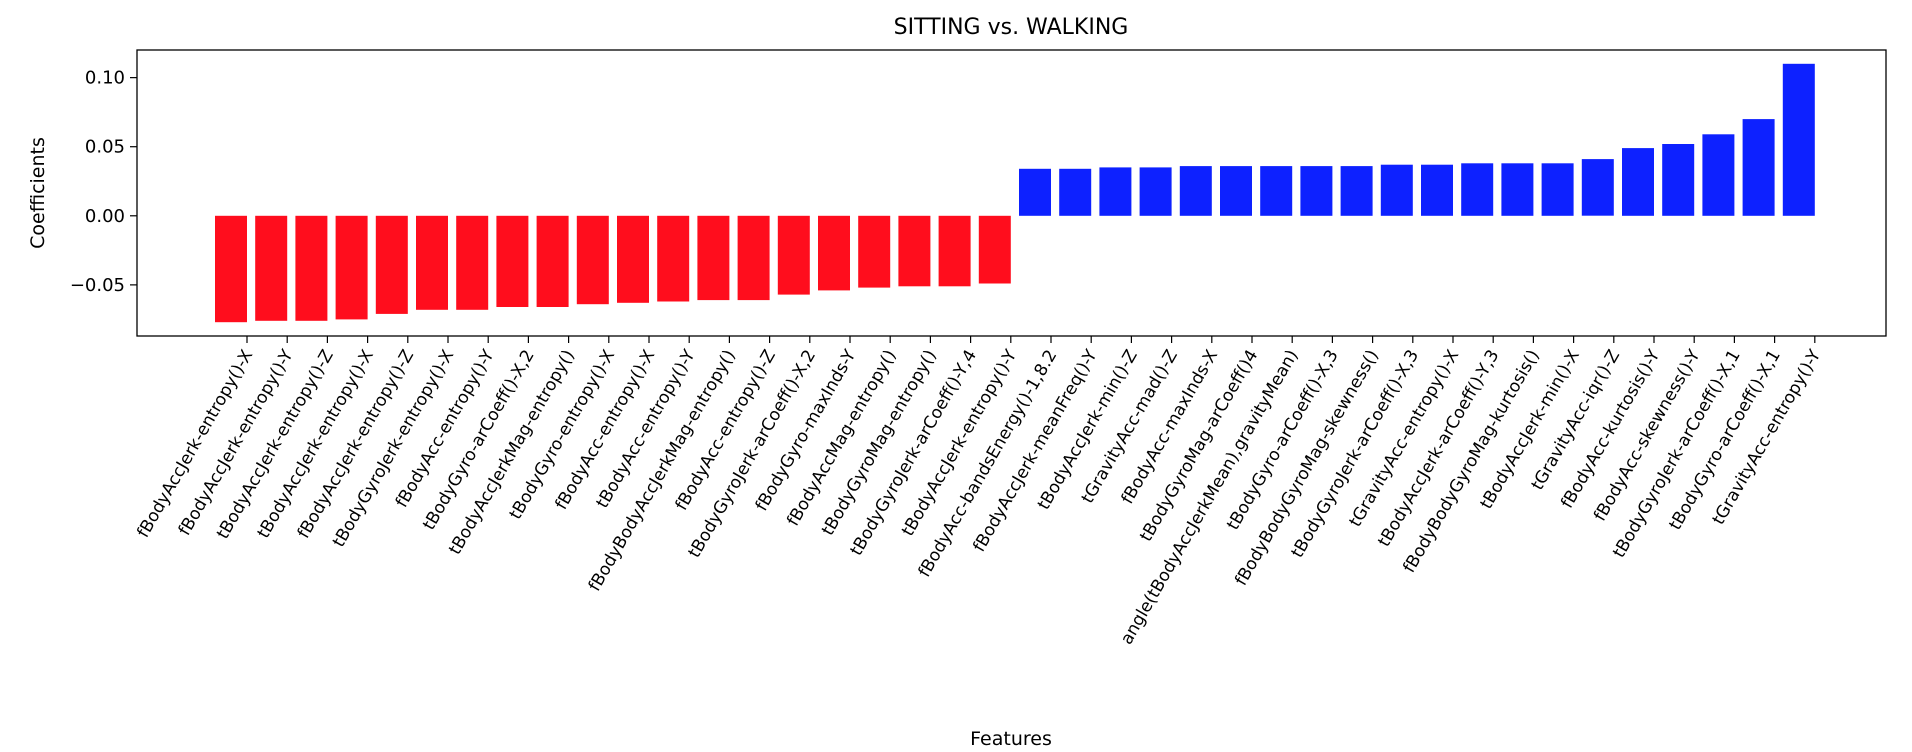  Describe the element at coordinates (105, 78) in the screenshot. I see `y-tick-label: 0.10` at that location.